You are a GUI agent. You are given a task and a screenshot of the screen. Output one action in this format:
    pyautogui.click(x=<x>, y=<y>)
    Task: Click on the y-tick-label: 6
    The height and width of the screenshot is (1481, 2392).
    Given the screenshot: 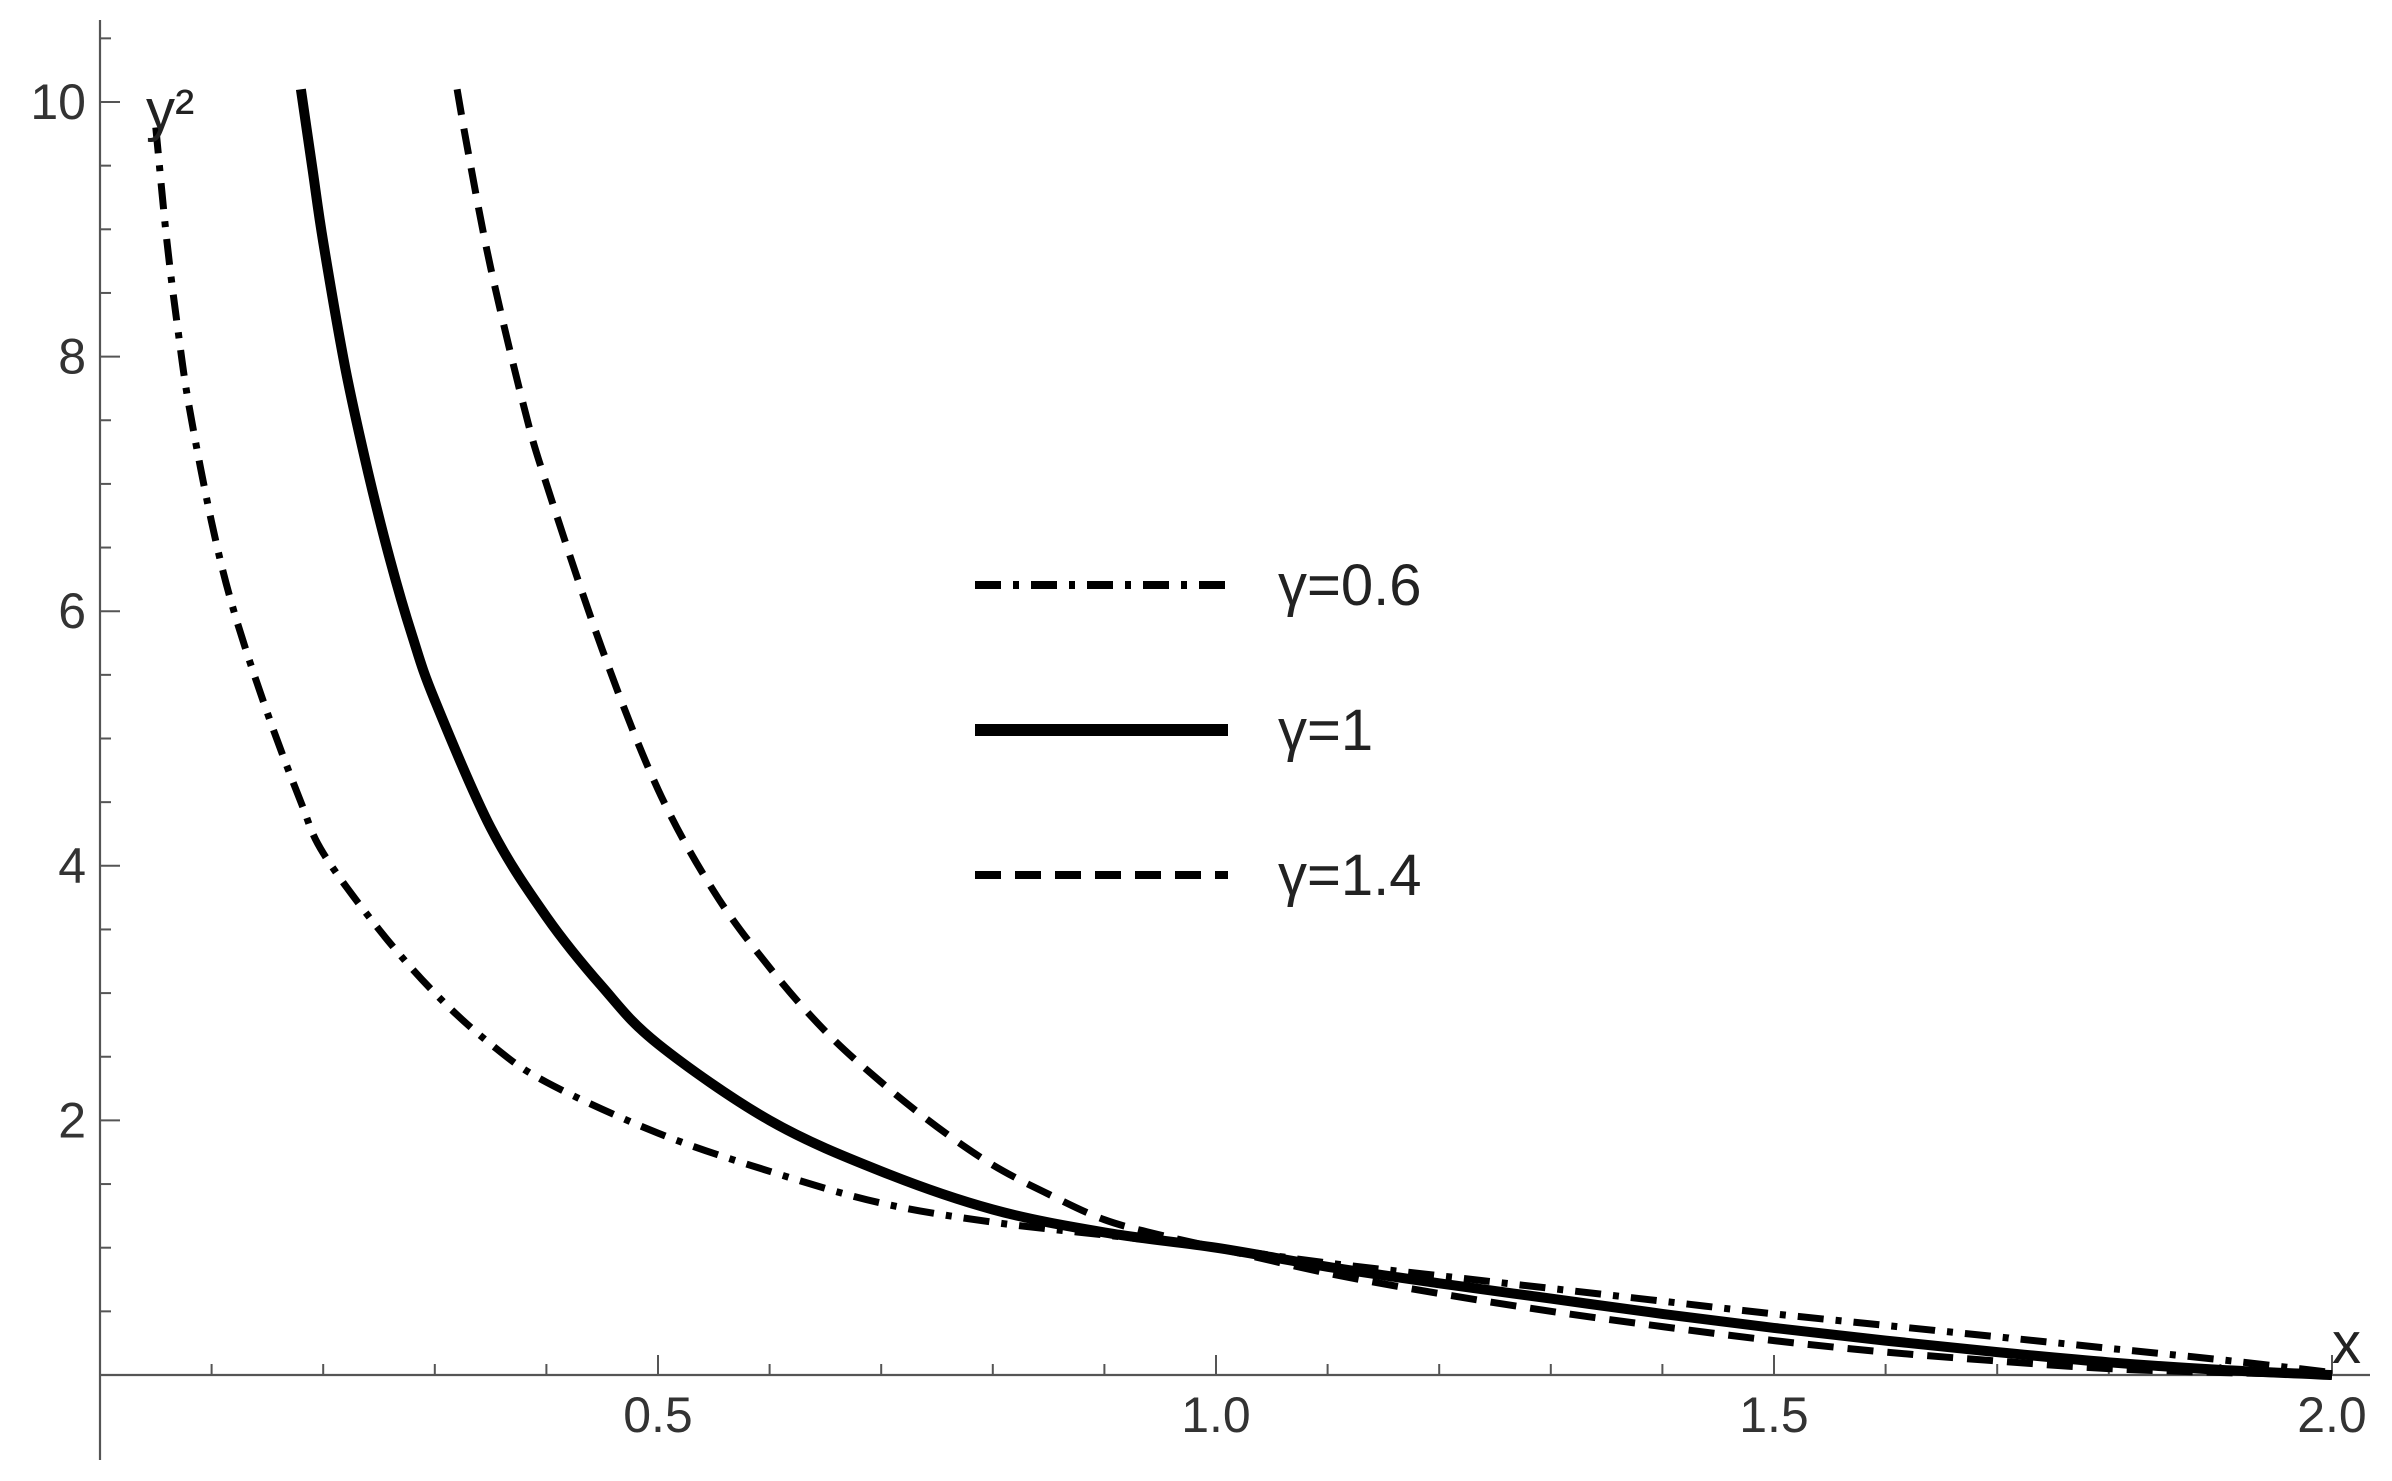 What is the action you would take?
    pyautogui.click(x=72, y=611)
    